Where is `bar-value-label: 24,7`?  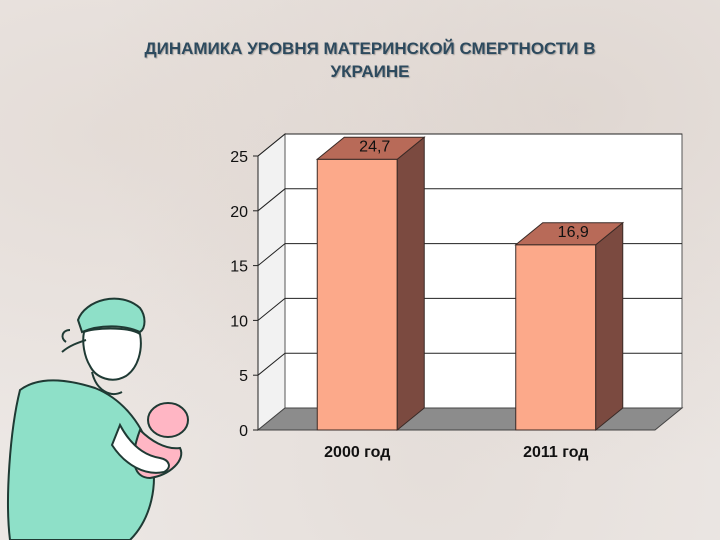
bar-value-label: 24,7 is located at coordinates (374, 146).